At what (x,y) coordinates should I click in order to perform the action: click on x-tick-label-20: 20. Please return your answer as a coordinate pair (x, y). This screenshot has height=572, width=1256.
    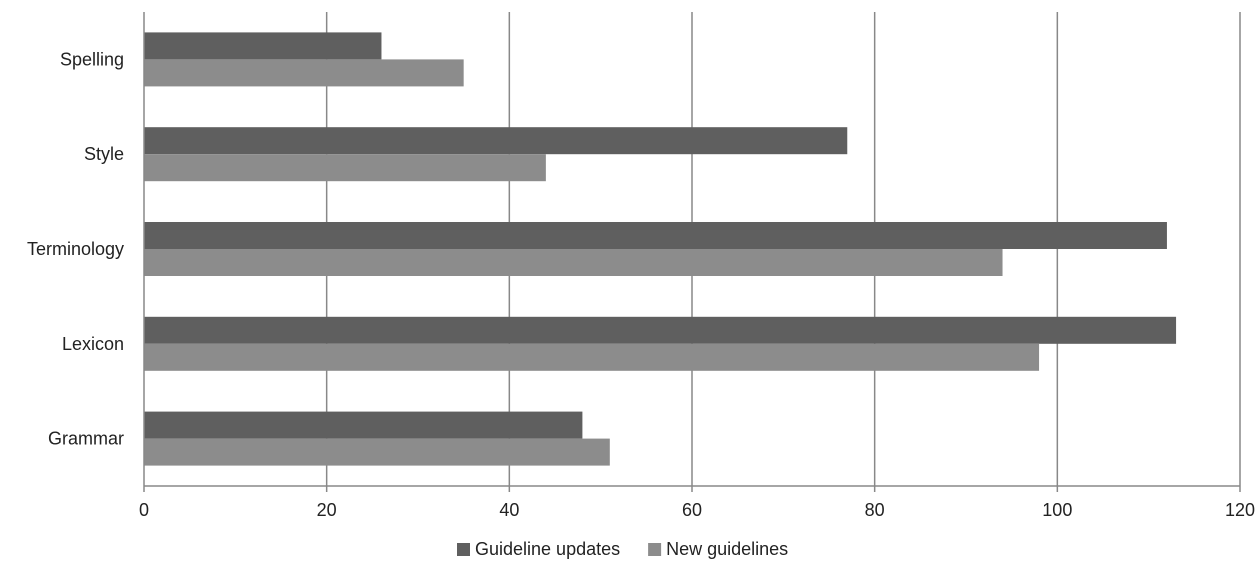
    Looking at the image, I should click on (327, 510).